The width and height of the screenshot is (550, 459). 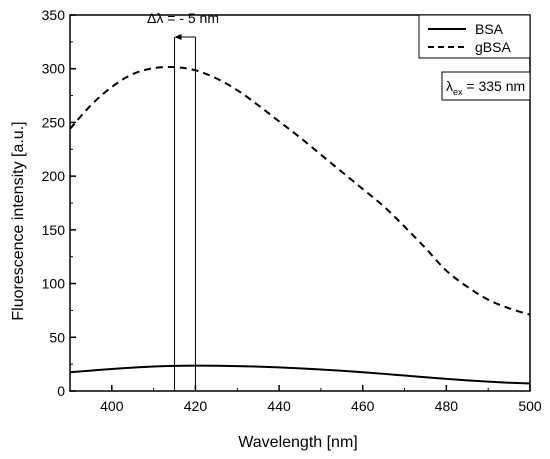 I want to click on y-tick-label: 50, so click(x=57, y=337).